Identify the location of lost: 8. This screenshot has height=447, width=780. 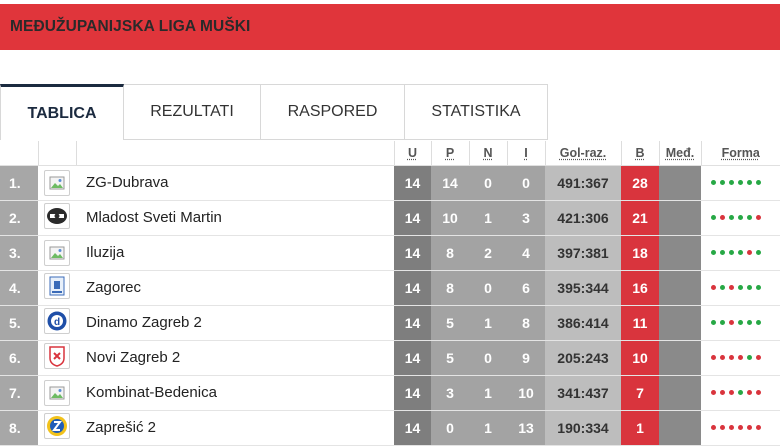
(526, 323).